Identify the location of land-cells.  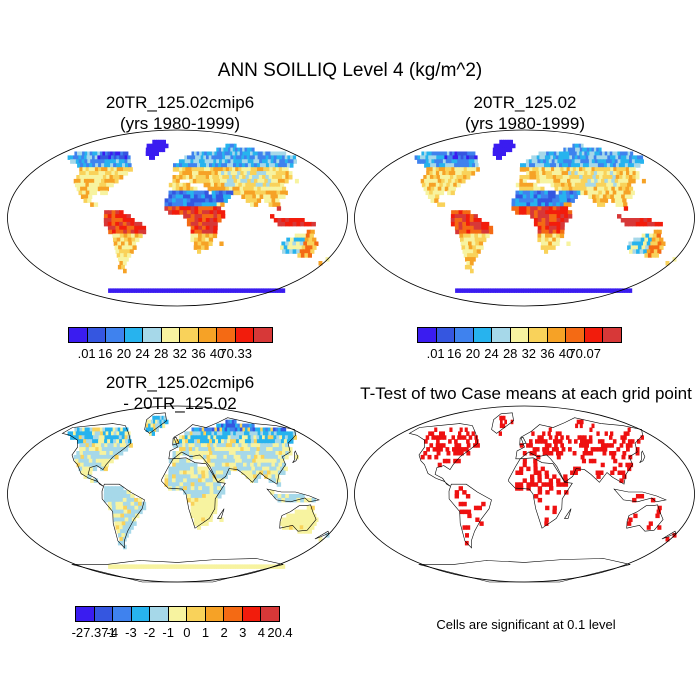
(198, 216).